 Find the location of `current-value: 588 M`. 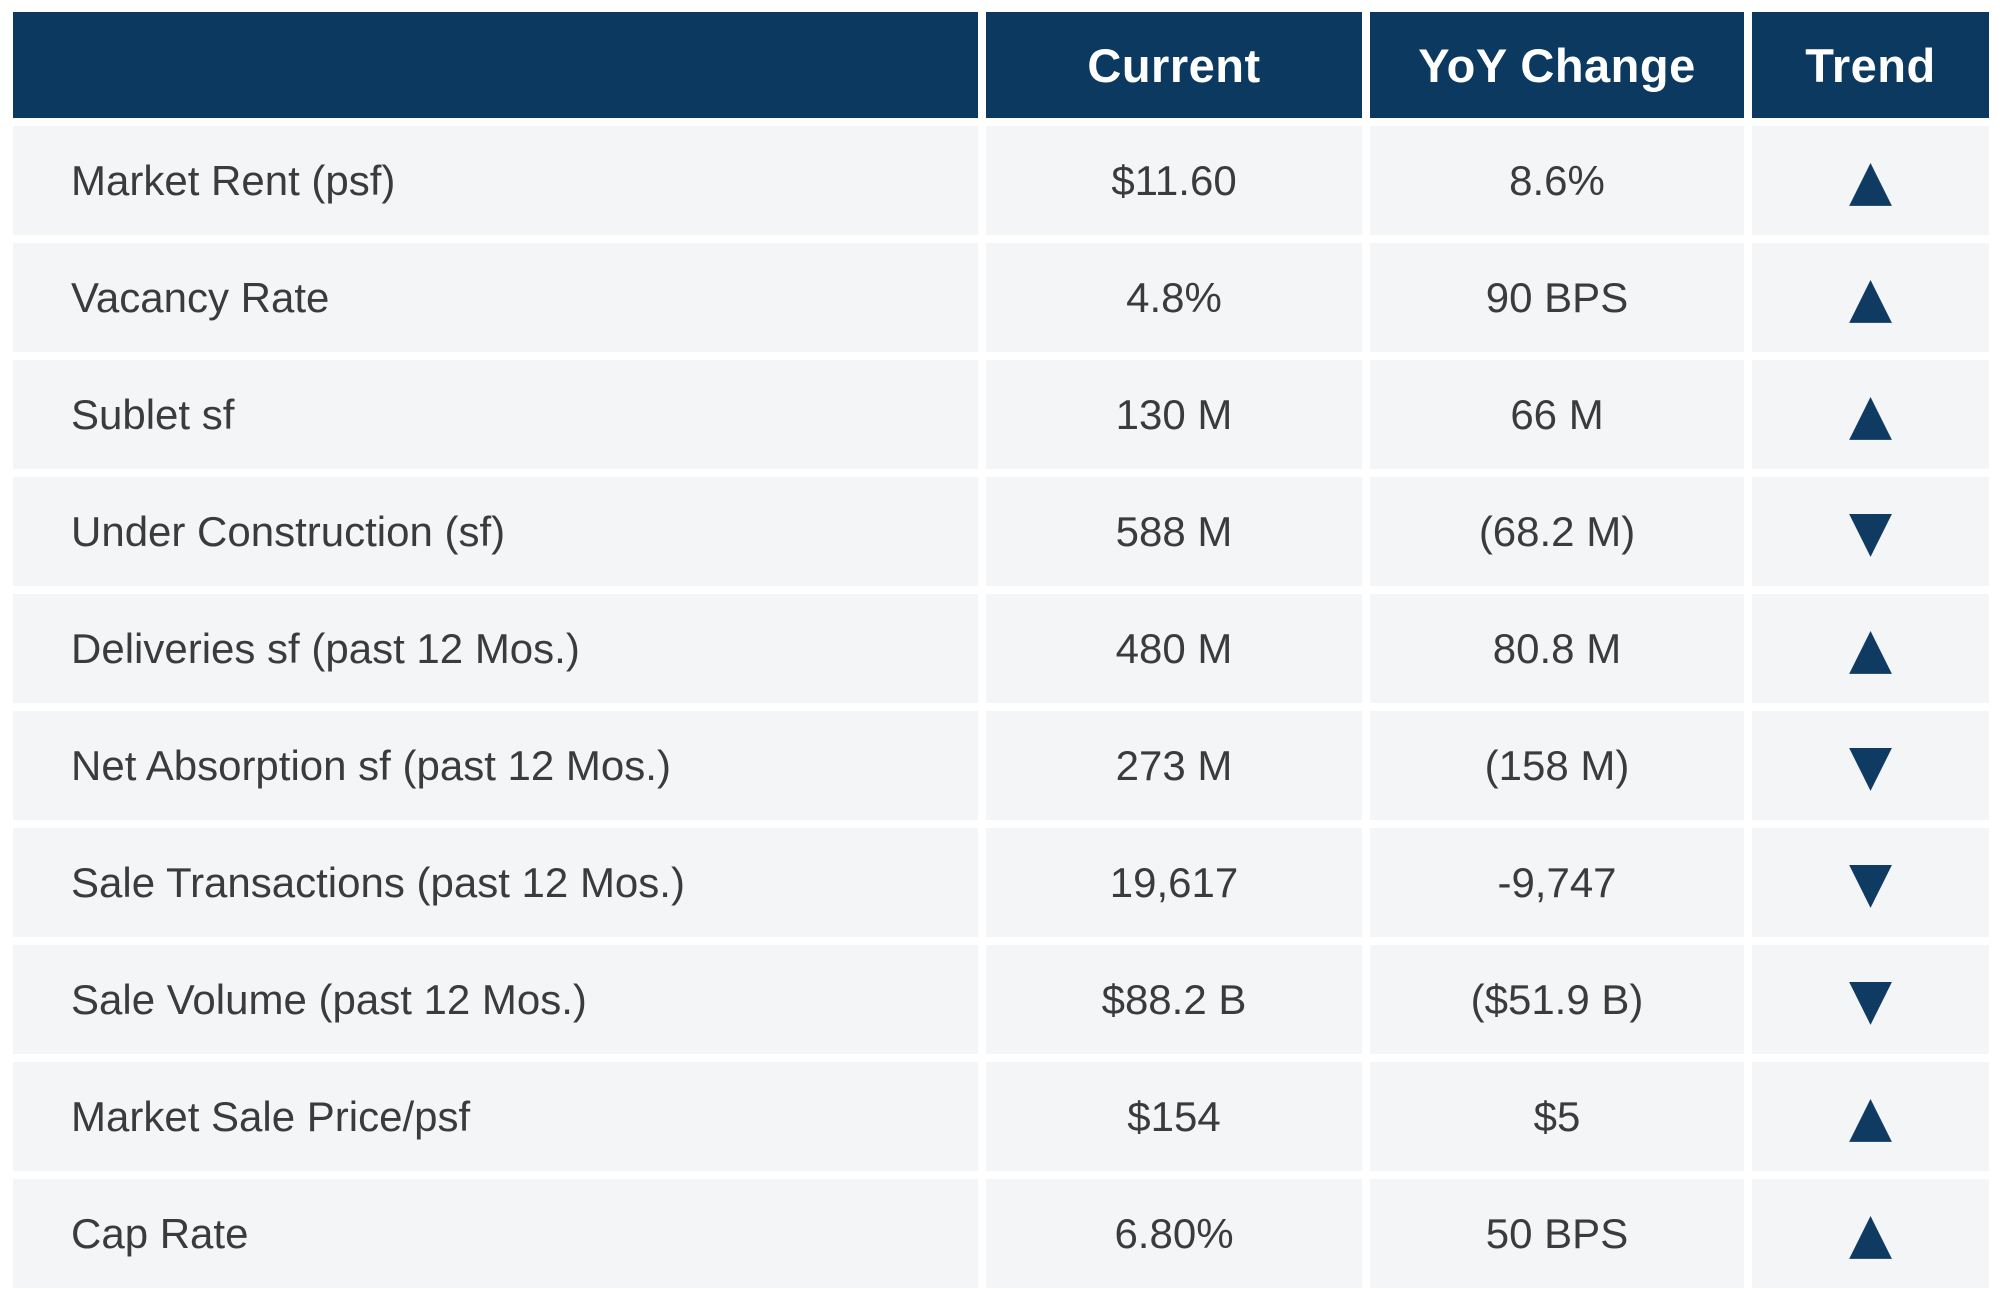

current-value: 588 M is located at coordinates (1174, 531).